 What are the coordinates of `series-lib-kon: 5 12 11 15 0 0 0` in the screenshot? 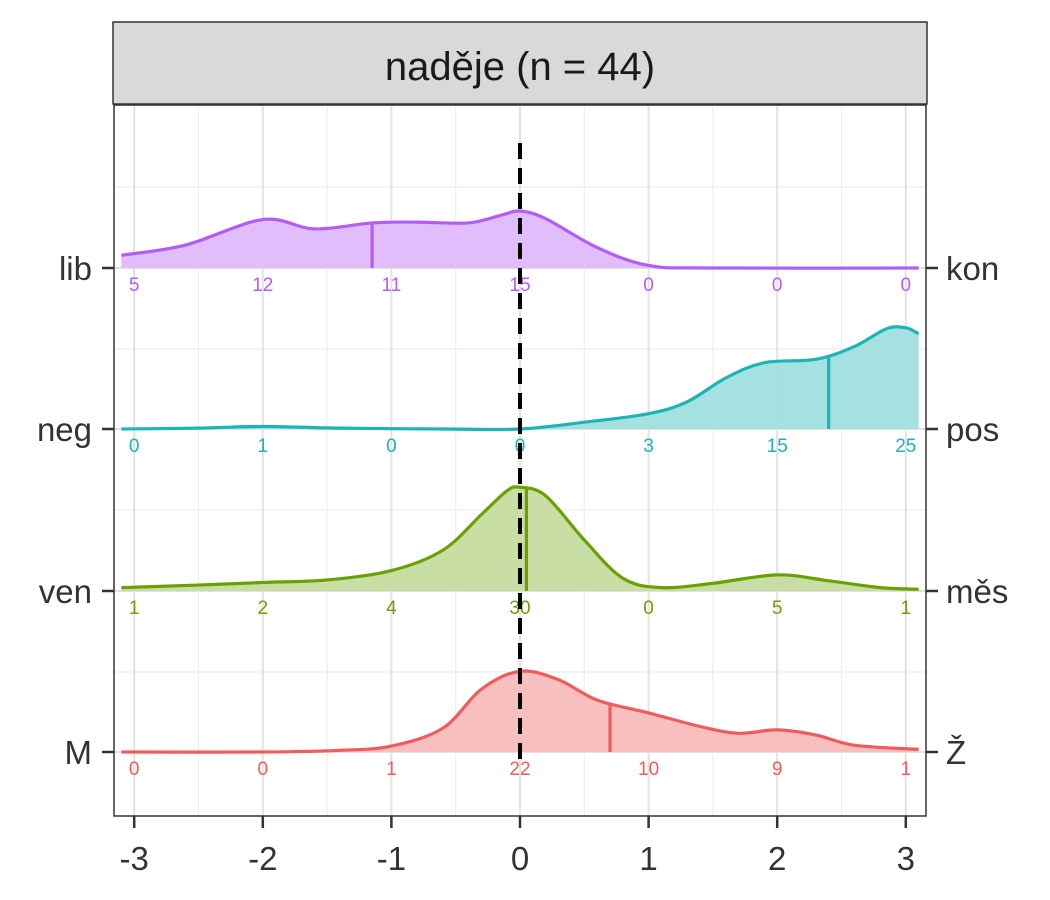 It's located at (520, 252).